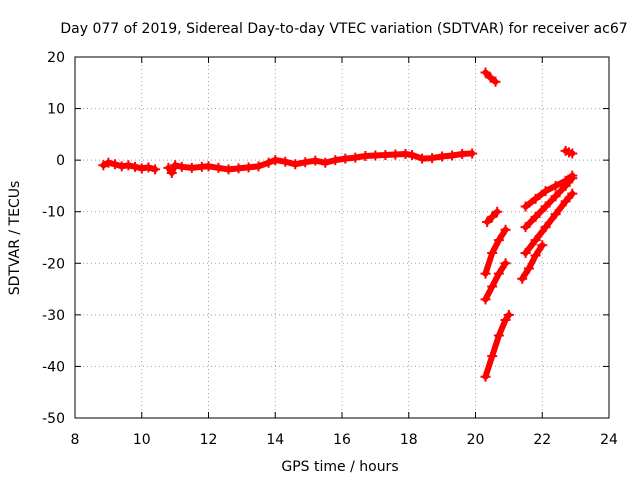 The height and width of the screenshot is (480, 640). What do you see at coordinates (53, 264) in the screenshot?
I see `y-tick-label: -20` at bounding box center [53, 264].